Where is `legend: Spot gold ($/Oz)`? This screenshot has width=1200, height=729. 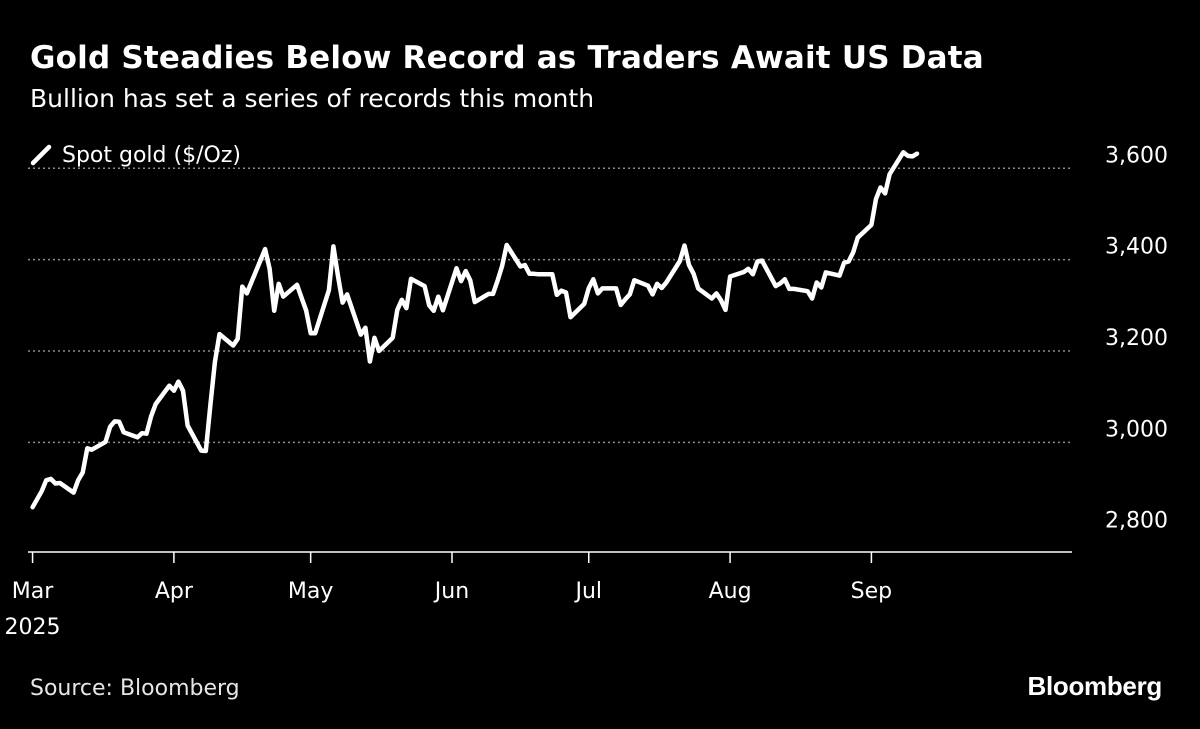 legend: Spot gold ($/Oz) is located at coordinates (135, 155).